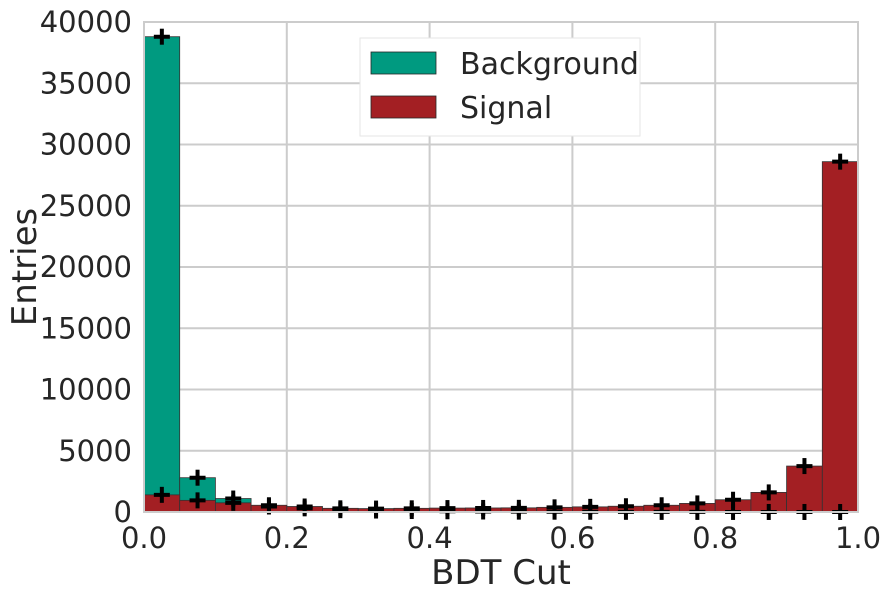 The image size is (884, 598). Describe the element at coordinates (86, 145) in the screenshot. I see `y-tick-label: 30000` at that location.